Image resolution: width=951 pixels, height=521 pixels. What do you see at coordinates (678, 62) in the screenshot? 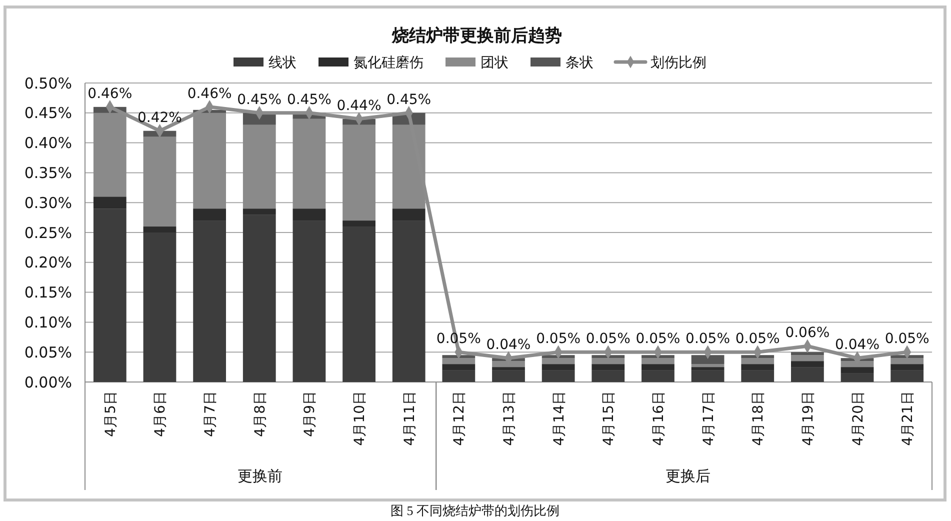
I see `legend-label: 划伤比例` at bounding box center [678, 62].